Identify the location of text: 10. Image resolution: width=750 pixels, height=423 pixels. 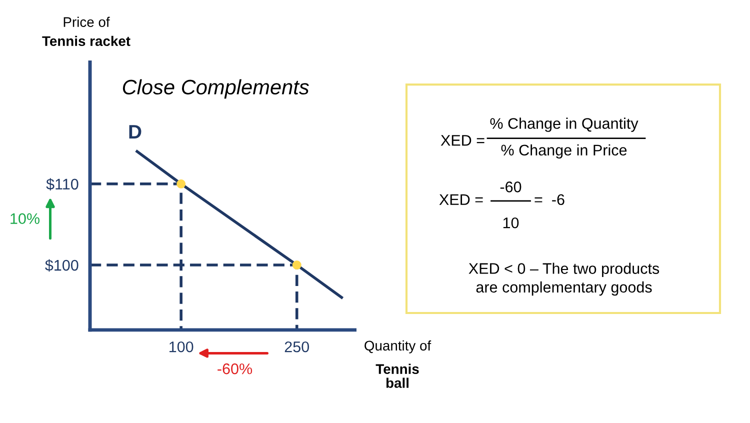
(511, 222).